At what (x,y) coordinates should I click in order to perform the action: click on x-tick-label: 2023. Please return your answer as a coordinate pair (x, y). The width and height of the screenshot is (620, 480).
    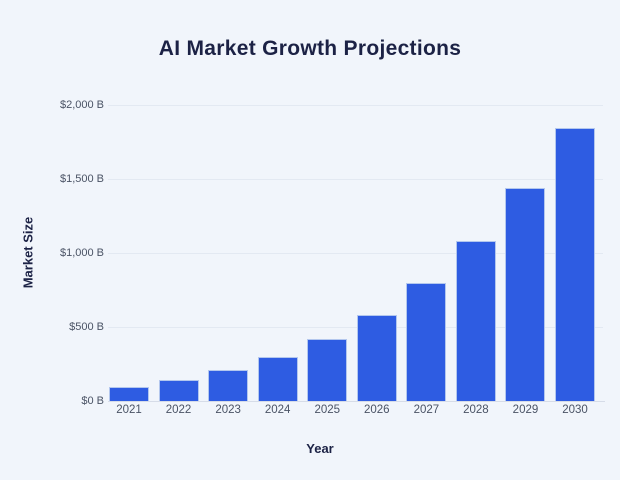
    Looking at the image, I should click on (228, 410).